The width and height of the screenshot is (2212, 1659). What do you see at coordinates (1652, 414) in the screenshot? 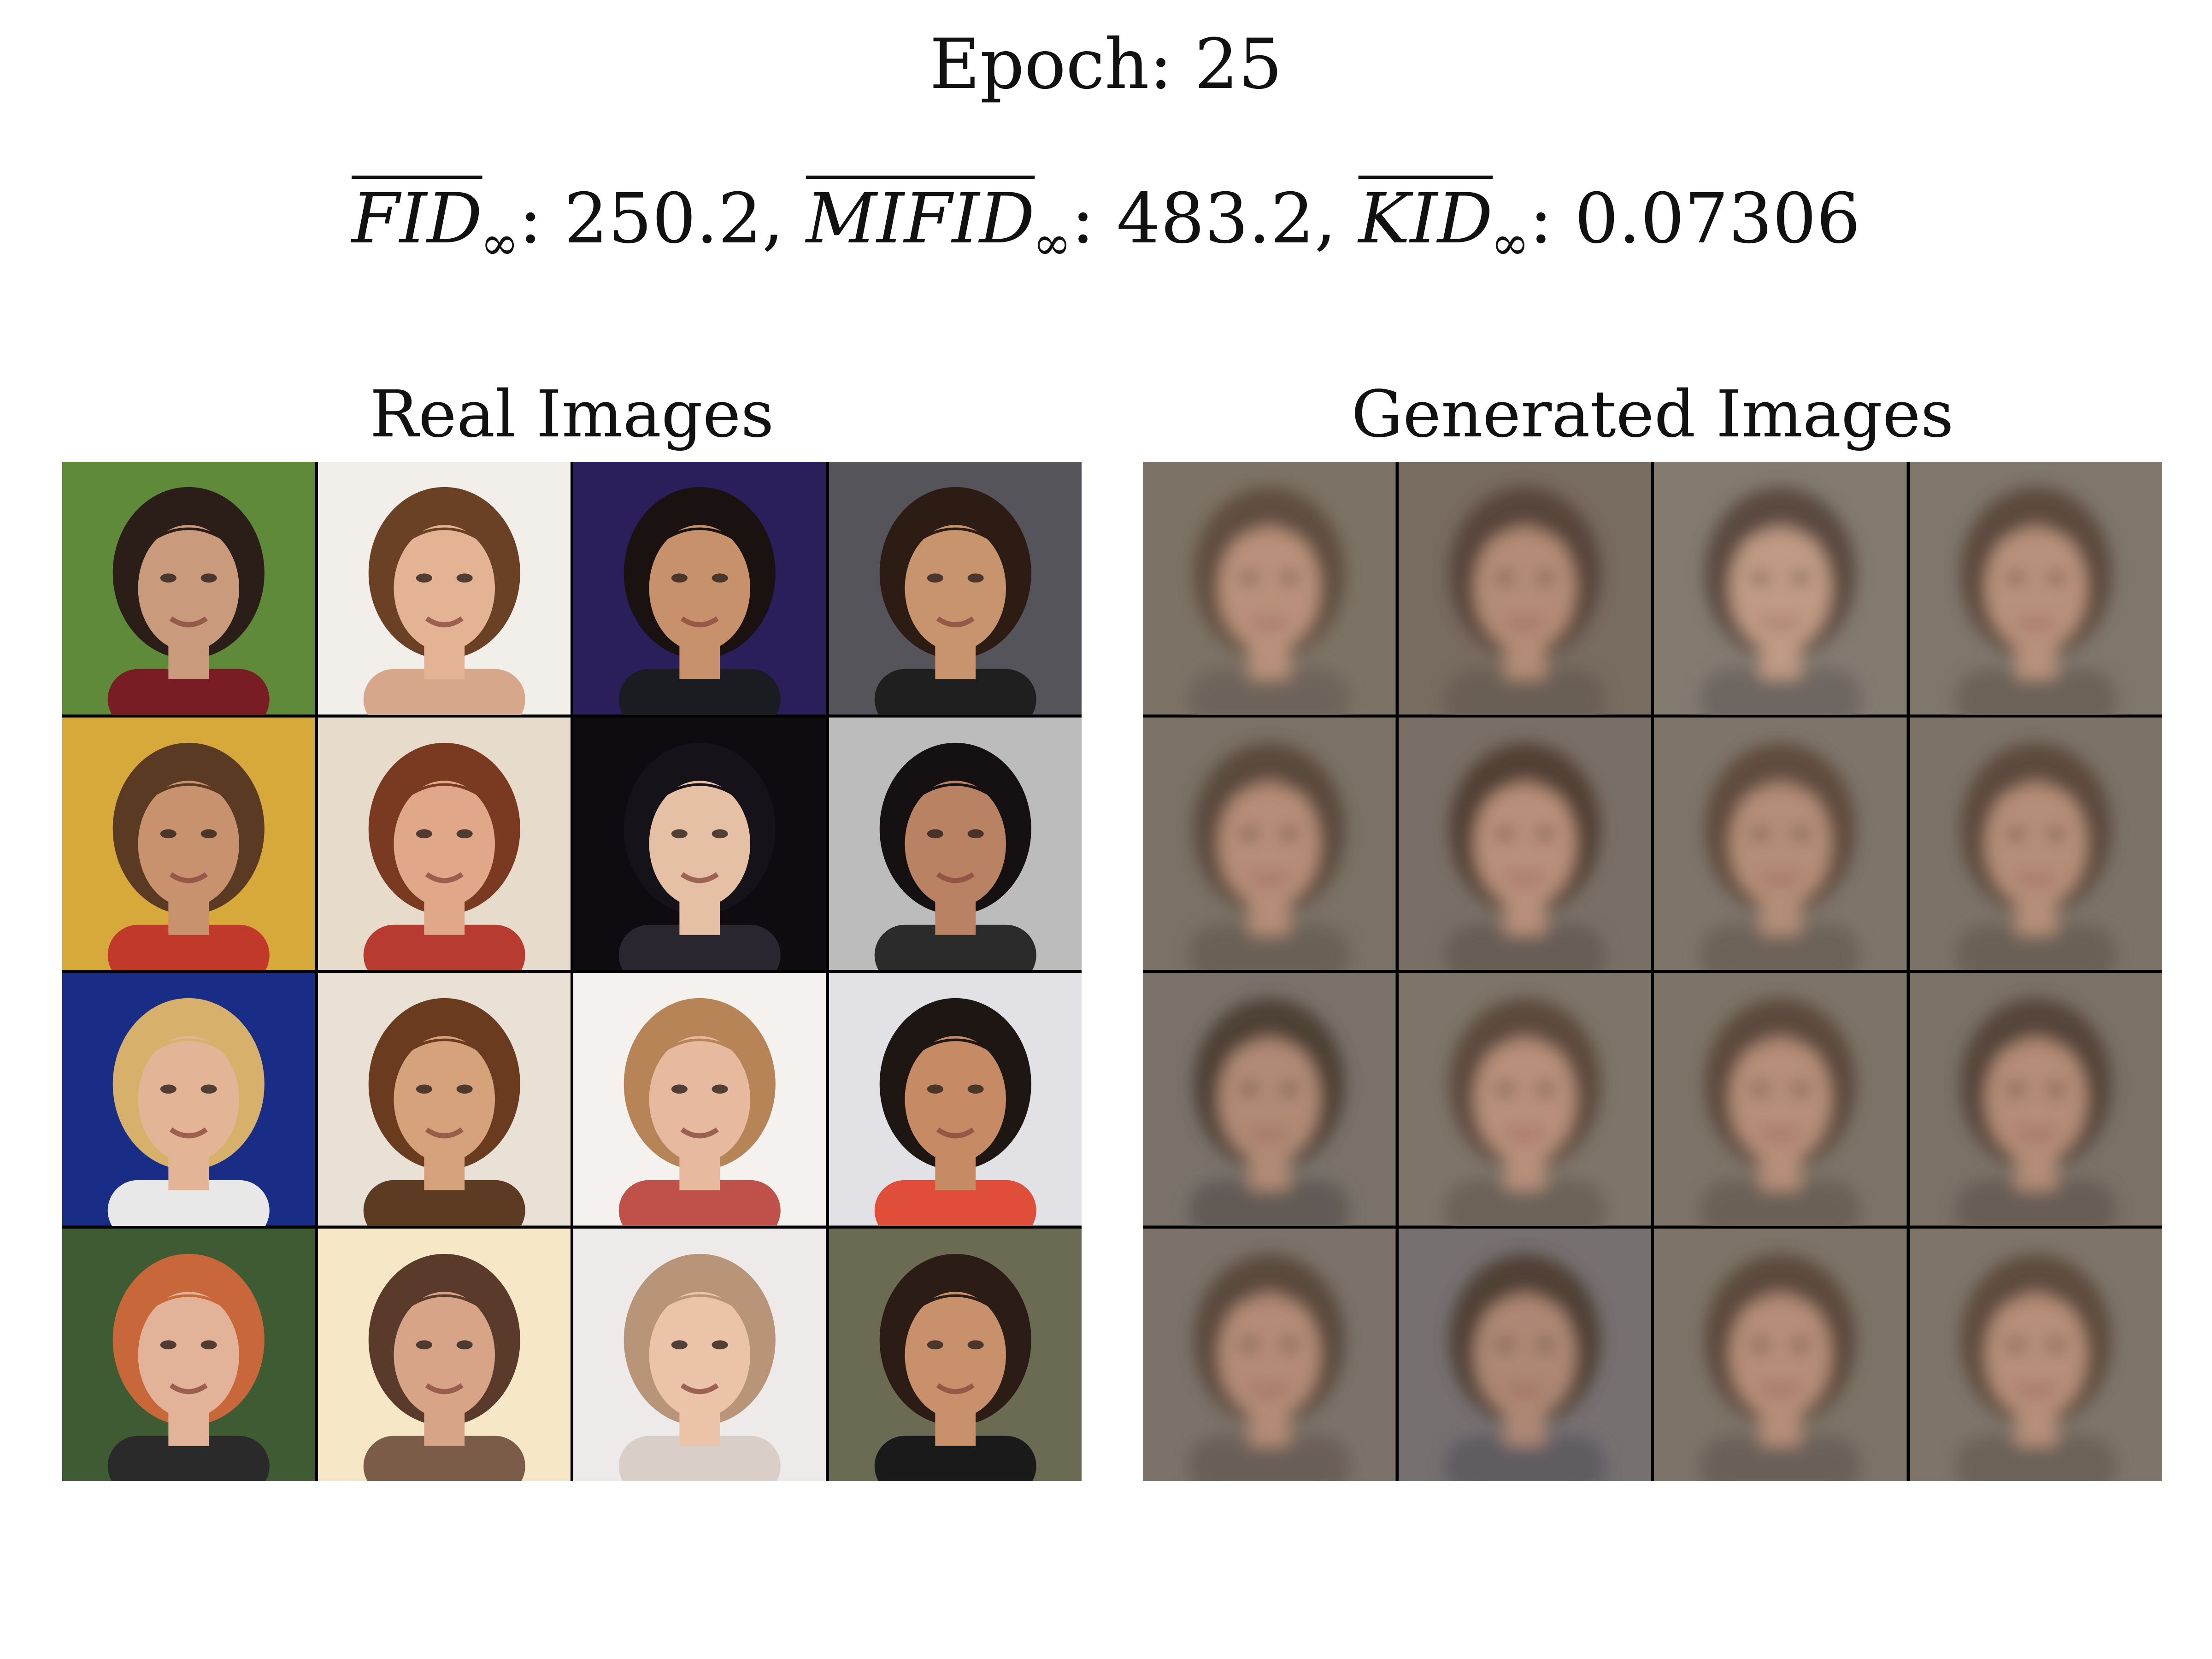
I see `generated-images-title: Generated Images` at bounding box center [1652, 414].